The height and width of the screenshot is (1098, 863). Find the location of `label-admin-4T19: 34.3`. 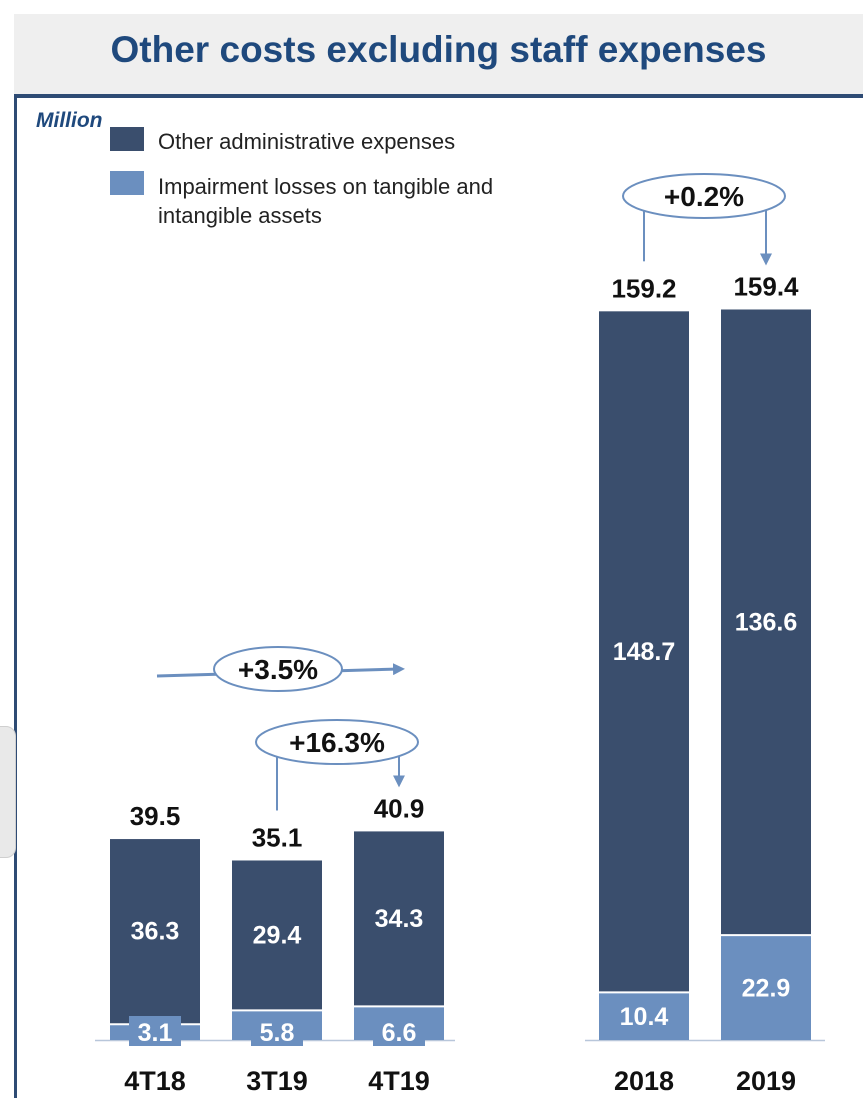

label-admin-4T19: 34.3 is located at coordinates (399, 919).